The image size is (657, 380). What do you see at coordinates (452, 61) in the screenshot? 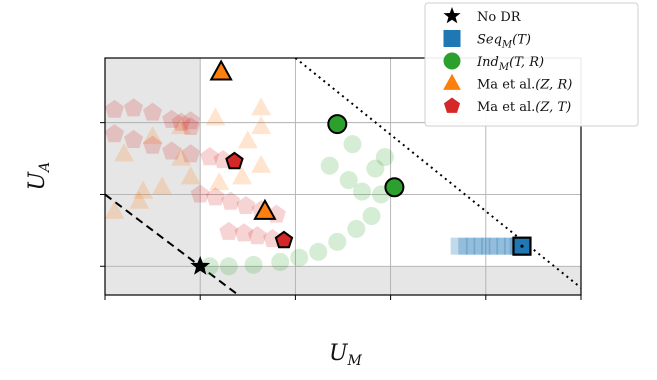
I see `legend-marker-circle` at bounding box center [452, 61].